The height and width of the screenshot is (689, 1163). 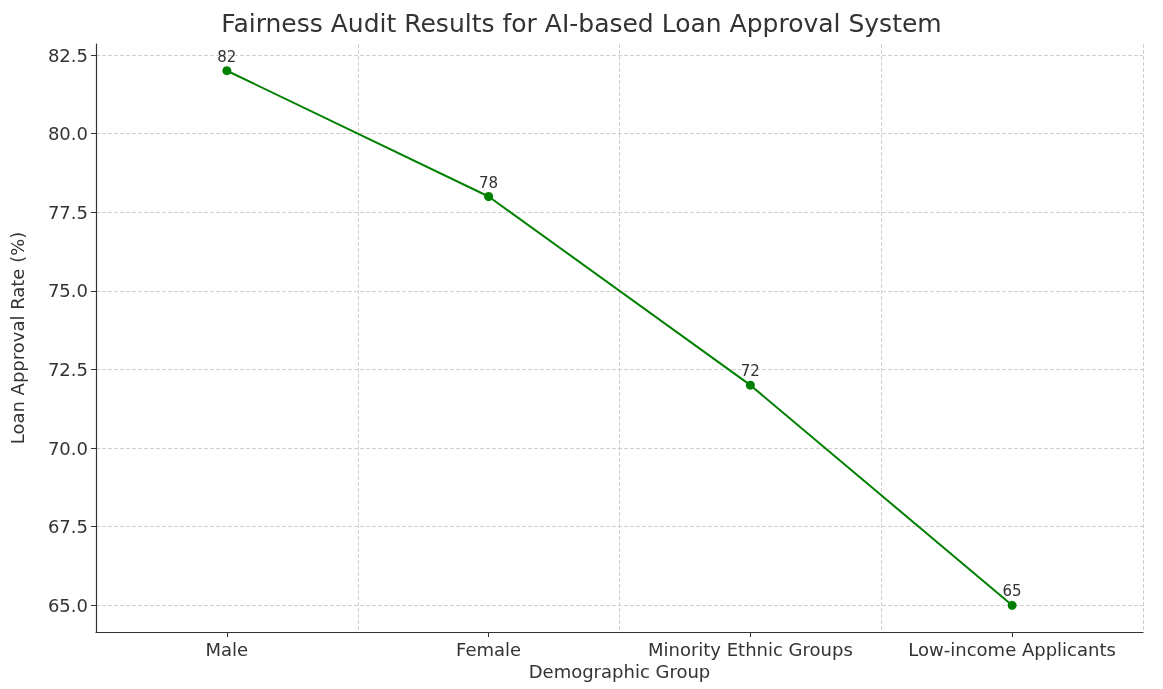 I want to click on chart-title: Fairness Audit Results for AI-based Loan Approval System, so click(x=581, y=23).